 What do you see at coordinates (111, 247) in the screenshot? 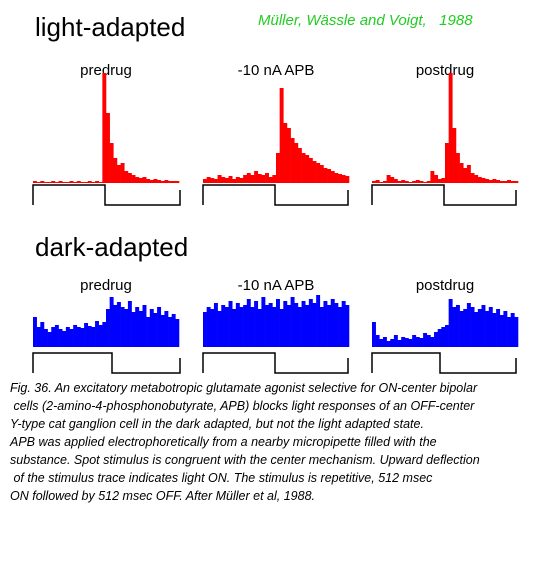
I see `row-title: dark-adapted` at bounding box center [111, 247].